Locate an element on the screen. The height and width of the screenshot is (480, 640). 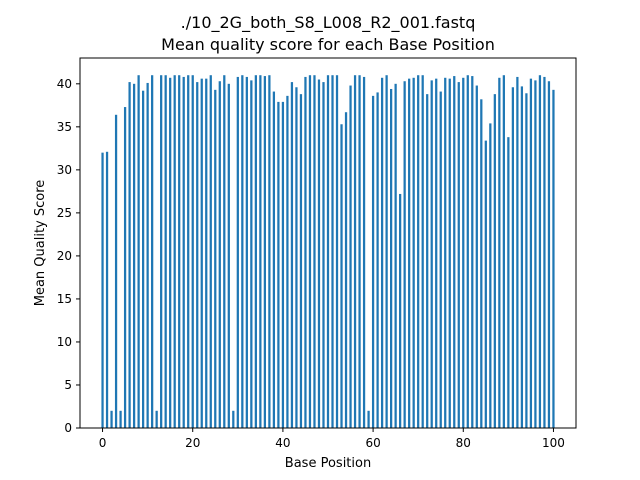
x-tick-label: 80 is located at coordinates (463, 443).